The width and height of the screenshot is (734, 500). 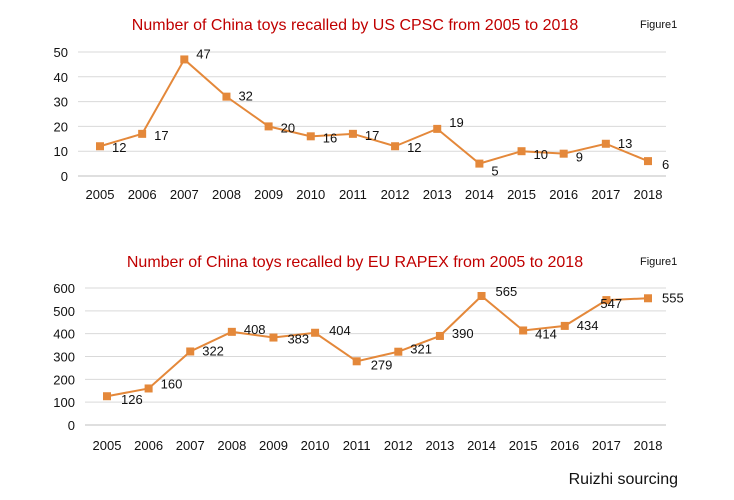 What do you see at coordinates (64, 334) in the screenshot?
I see `eu-rapex-y-tick-label: 400` at bounding box center [64, 334].